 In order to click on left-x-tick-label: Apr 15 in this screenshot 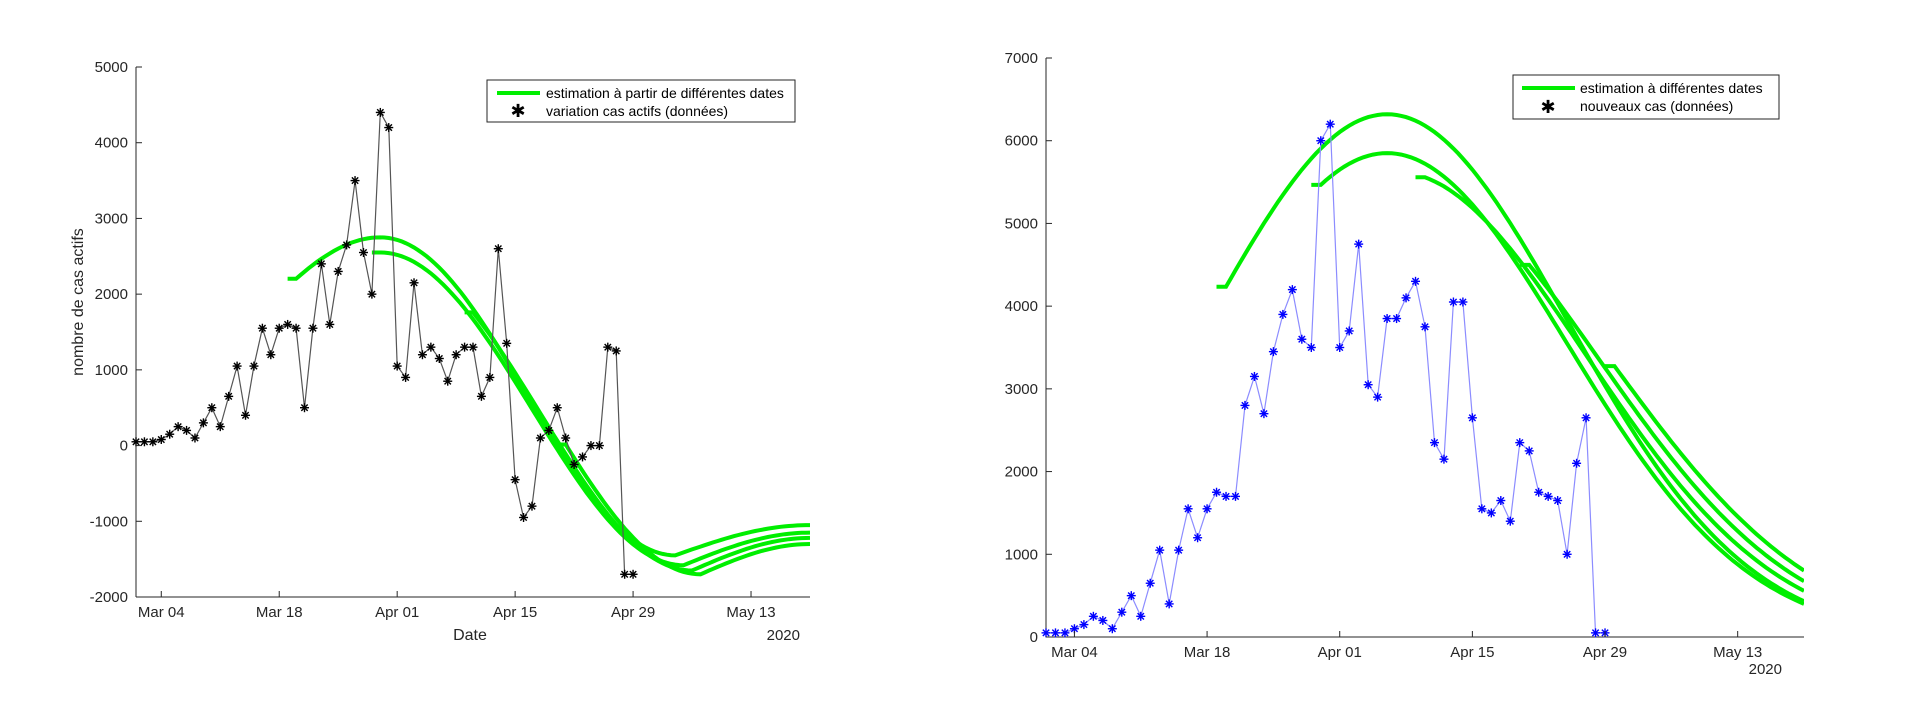, I will do `click(515, 612)`.